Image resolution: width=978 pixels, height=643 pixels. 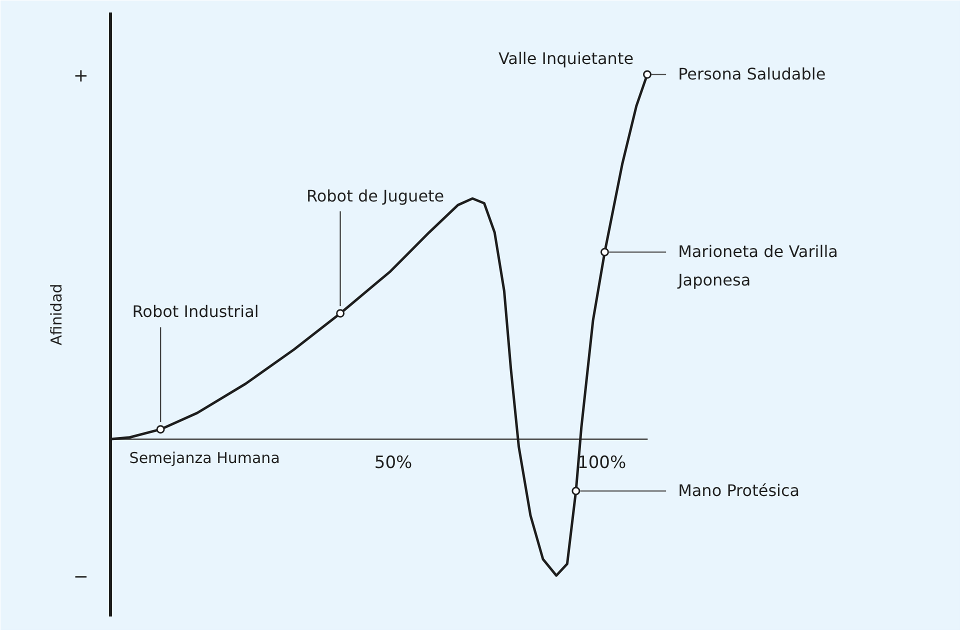 What do you see at coordinates (752, 74) in the screenshot?
I see `annotation: Persona Saludable` at bounding box center [752, 74].